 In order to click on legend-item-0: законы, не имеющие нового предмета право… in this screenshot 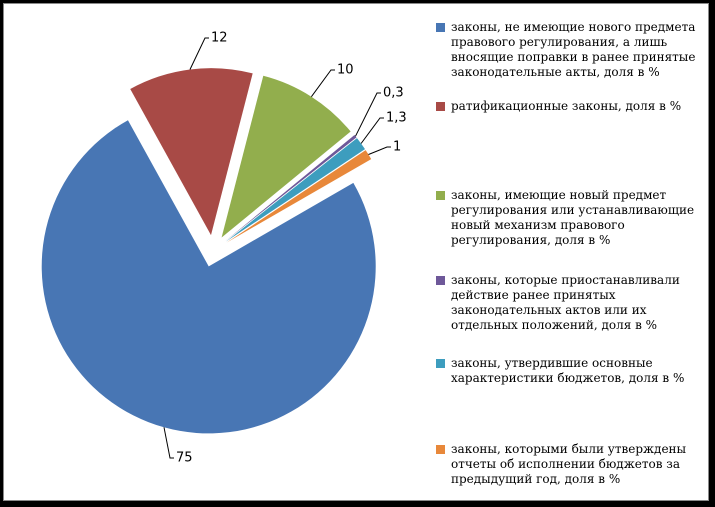, I will do `click(567, 50)`.